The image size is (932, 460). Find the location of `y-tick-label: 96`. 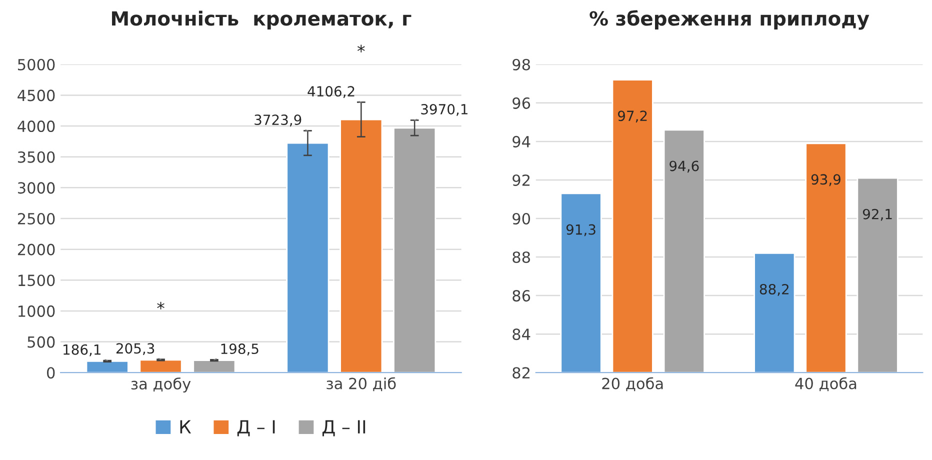

y-tick-label: 96 is located at coordinates (521, 103).